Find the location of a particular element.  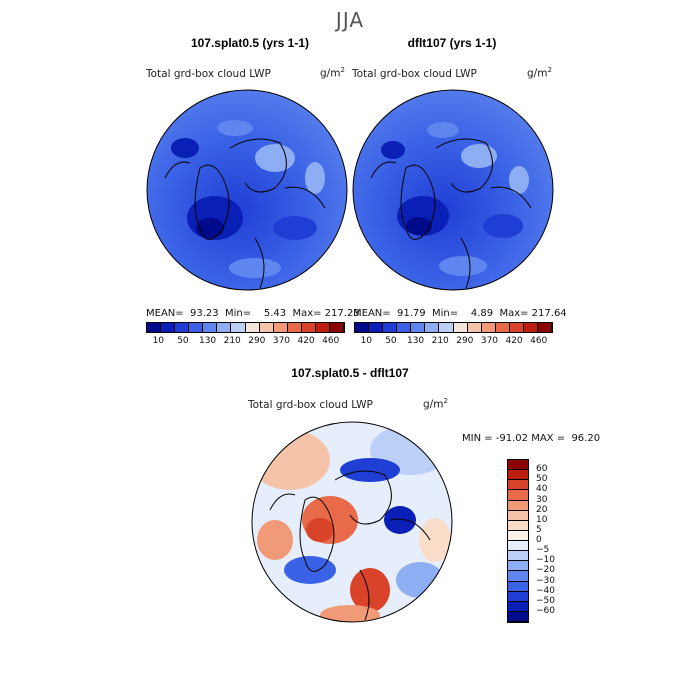

panel-right-units: g/m2 is located at coordinates (539, 73).